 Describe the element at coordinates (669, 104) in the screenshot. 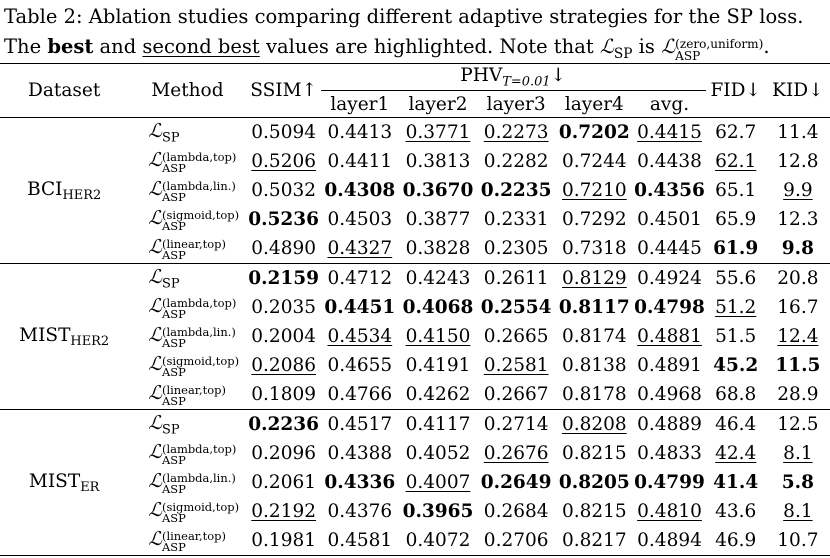

I see `header-avg: avg.` at that location.